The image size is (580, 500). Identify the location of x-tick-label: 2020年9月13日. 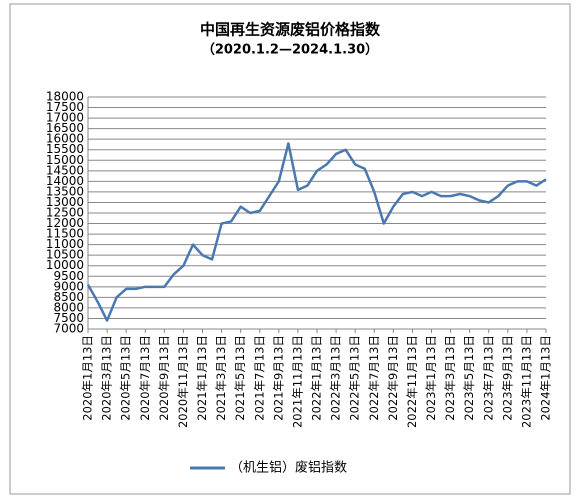
(164, 378).